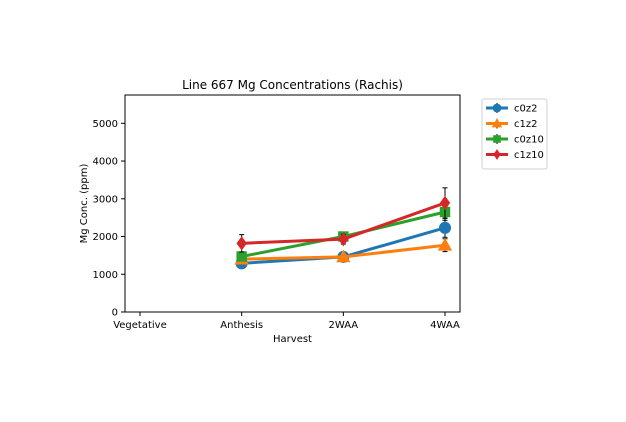  I want to click on legend-item-c1z10: c1z10, so click(515, 155).